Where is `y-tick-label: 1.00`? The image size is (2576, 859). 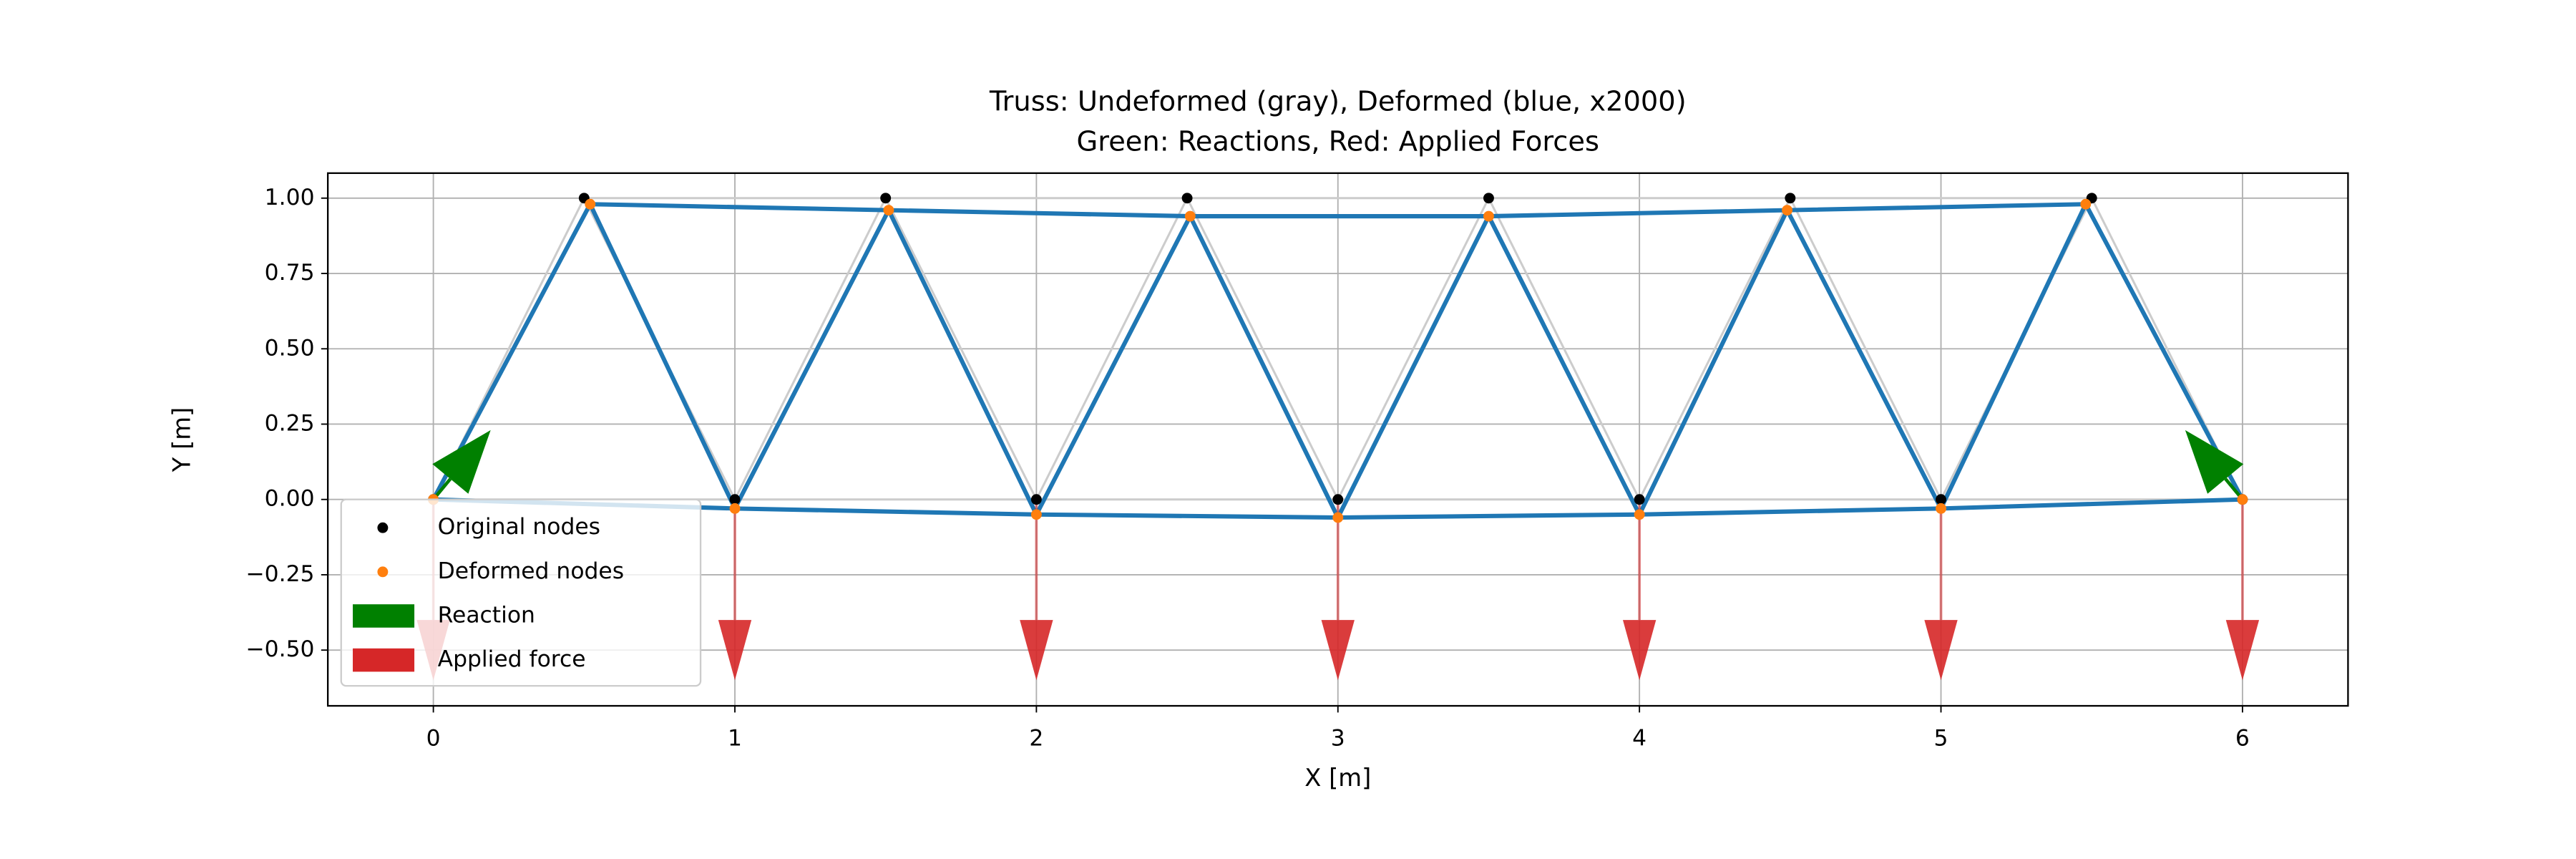 y-tick-label: 1.00 is located at coordinates (290, 197).